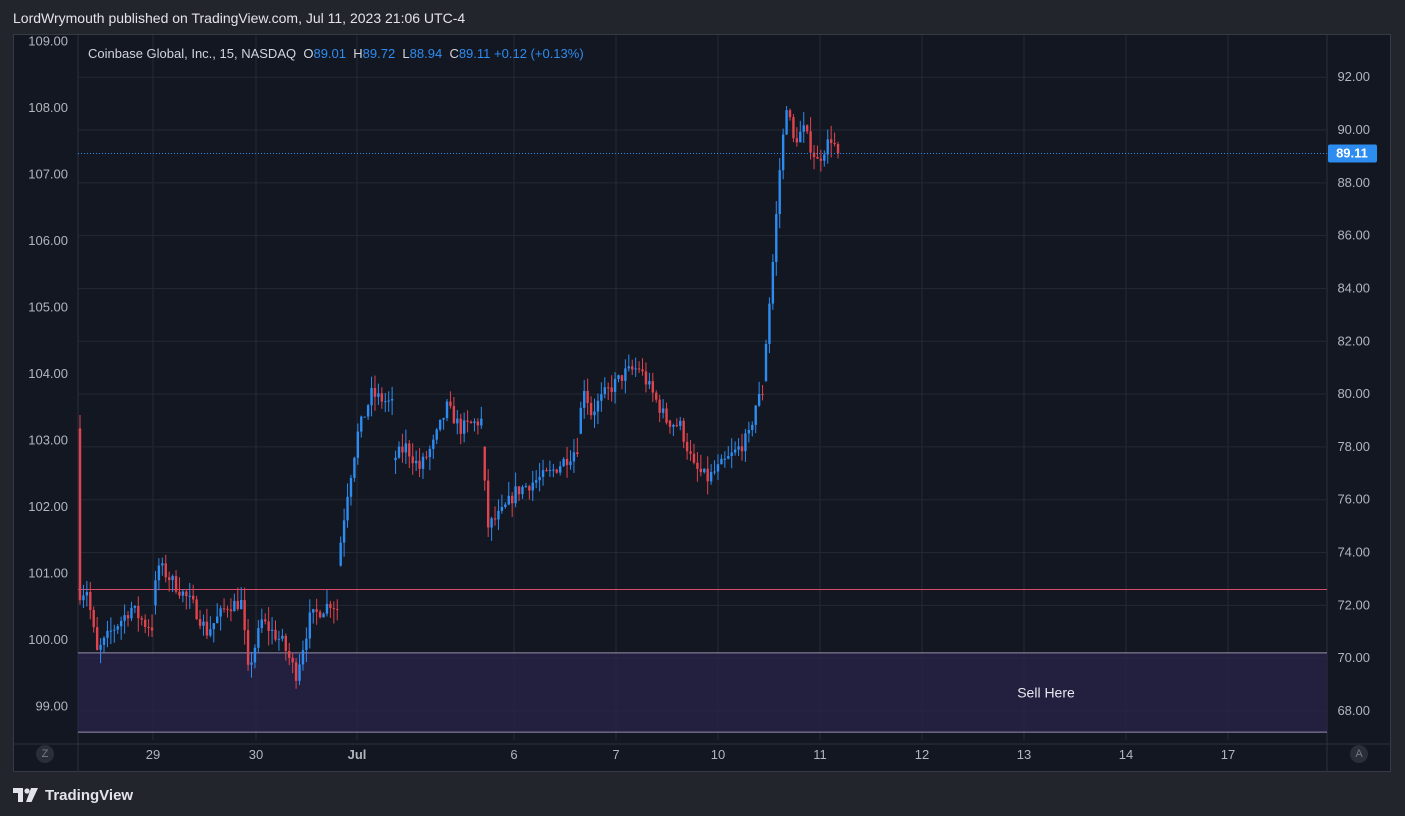  Describe the element at coordinates (308, 53) in the screenshot. I see `legend-o-label: O` at that location.